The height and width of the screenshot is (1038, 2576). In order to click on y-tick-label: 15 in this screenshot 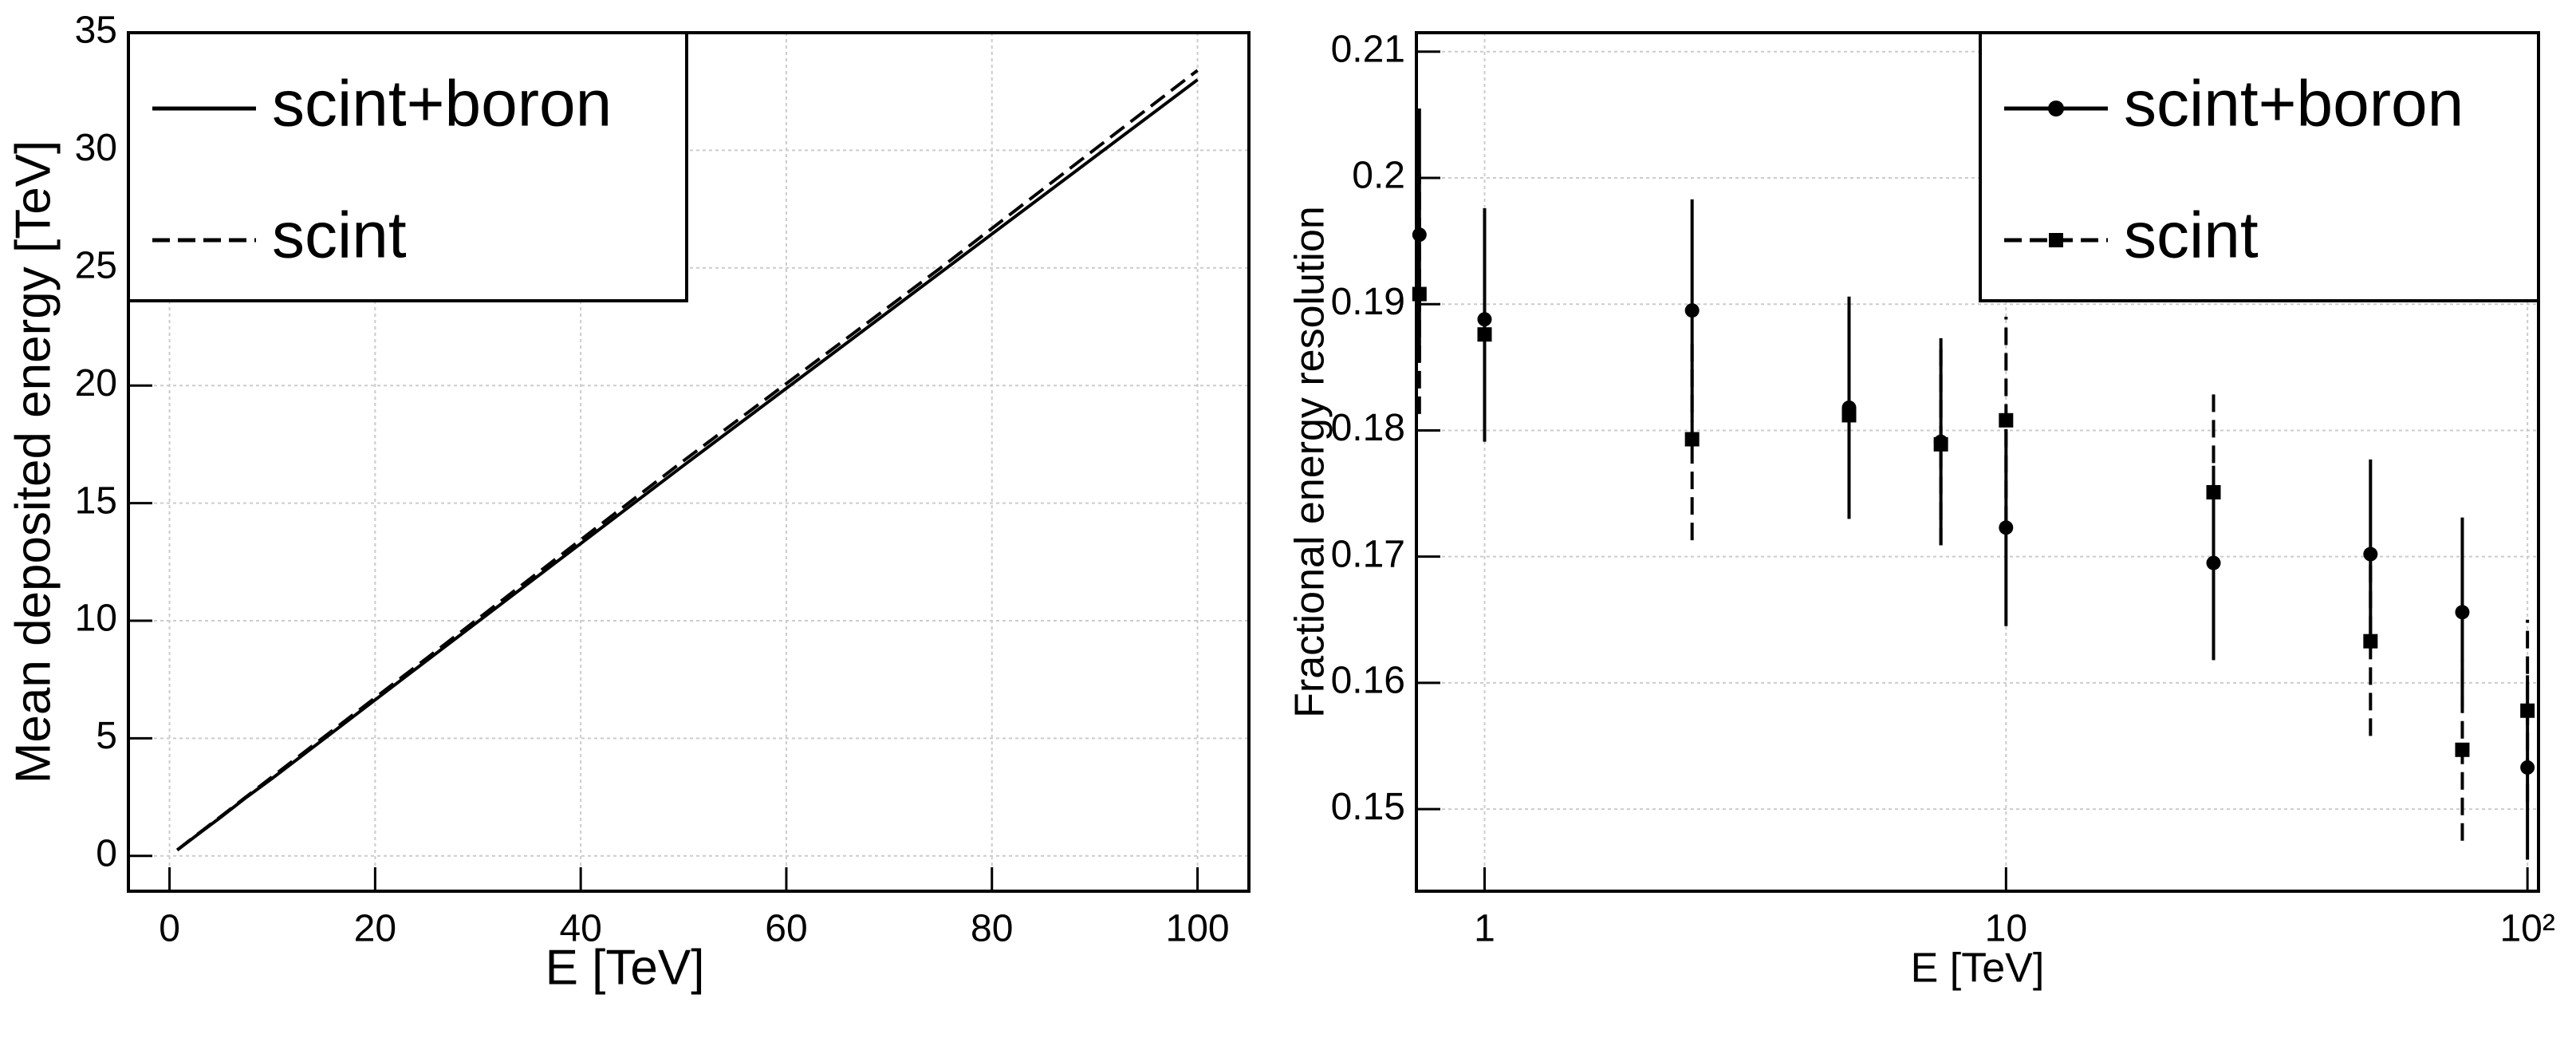, I will do `click(96, 501)`.